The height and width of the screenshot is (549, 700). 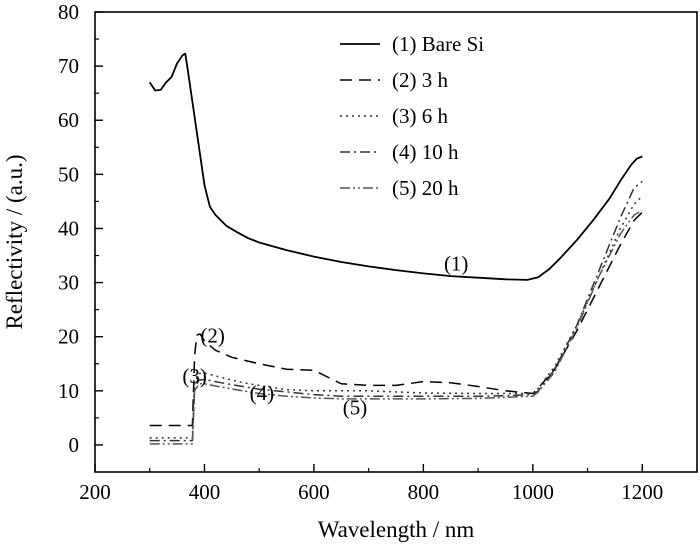 What do you see at coordinates (533, 492) in the screenshot?
I see `x-tick-label: 1000` at bounding box center [533, 492].